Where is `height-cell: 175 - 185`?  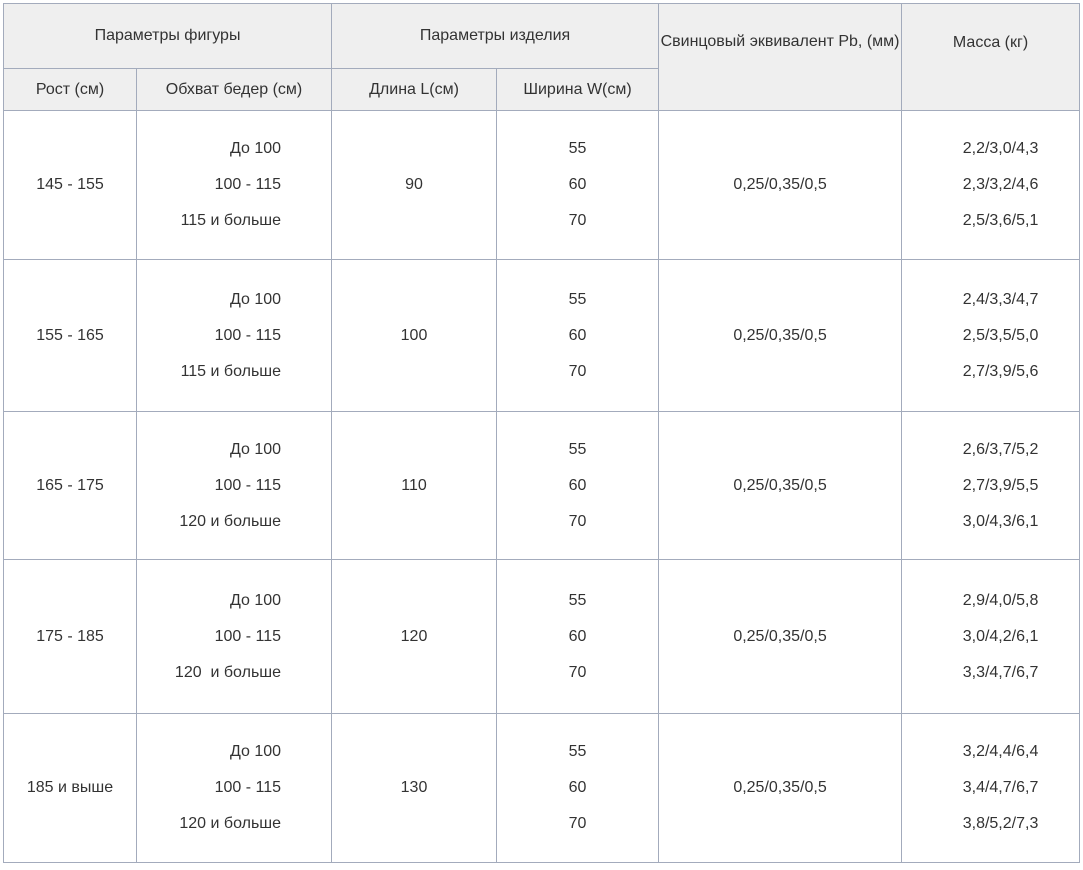
height-cell: 175 - 185 is located at coordinates (70, 636).